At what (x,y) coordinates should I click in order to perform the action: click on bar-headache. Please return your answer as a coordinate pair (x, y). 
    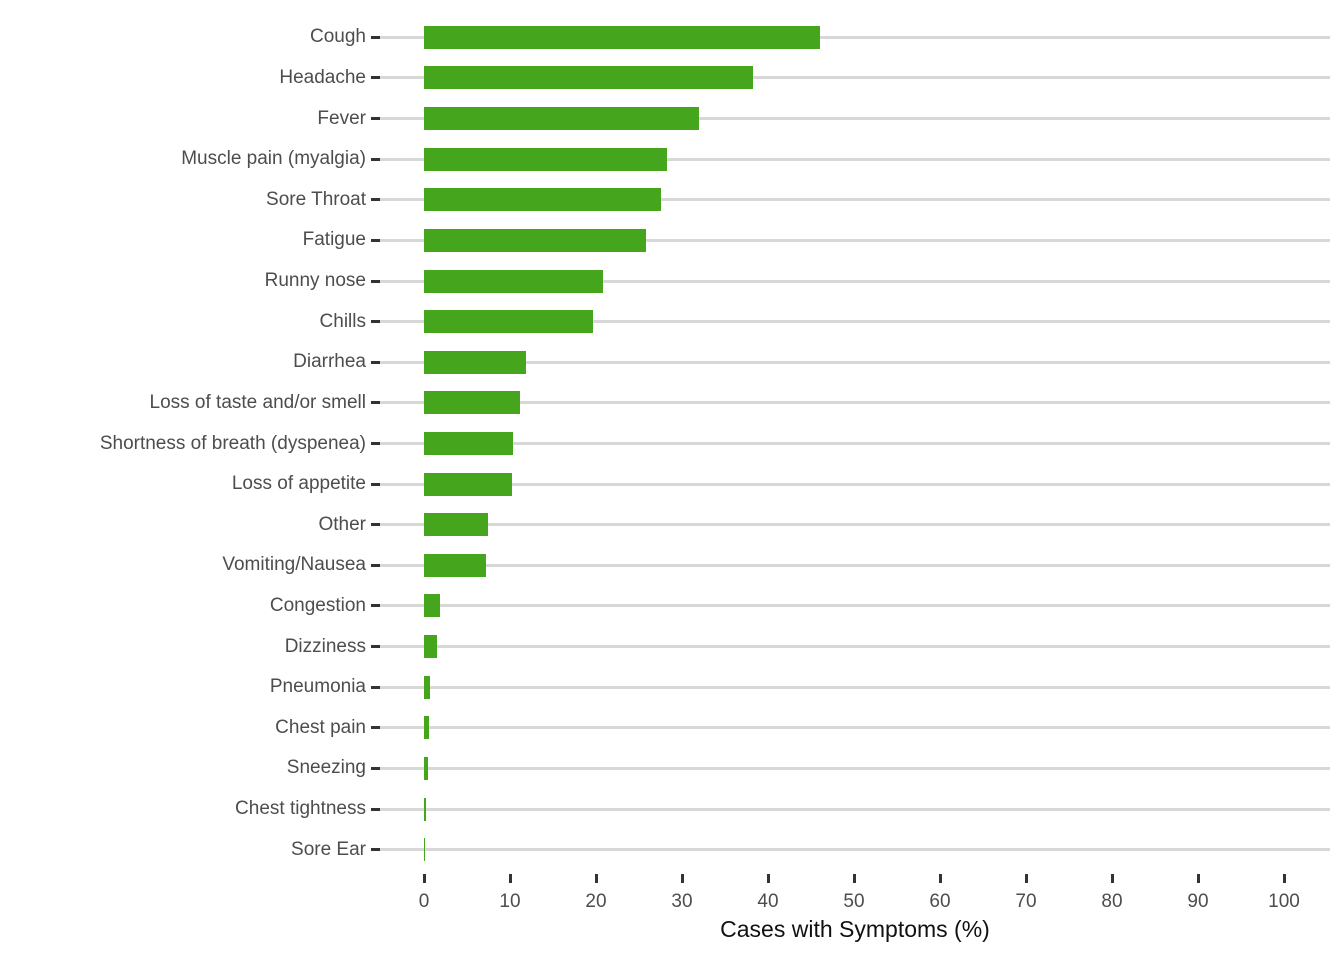
    Looking at the image, I should click on (588, 78).